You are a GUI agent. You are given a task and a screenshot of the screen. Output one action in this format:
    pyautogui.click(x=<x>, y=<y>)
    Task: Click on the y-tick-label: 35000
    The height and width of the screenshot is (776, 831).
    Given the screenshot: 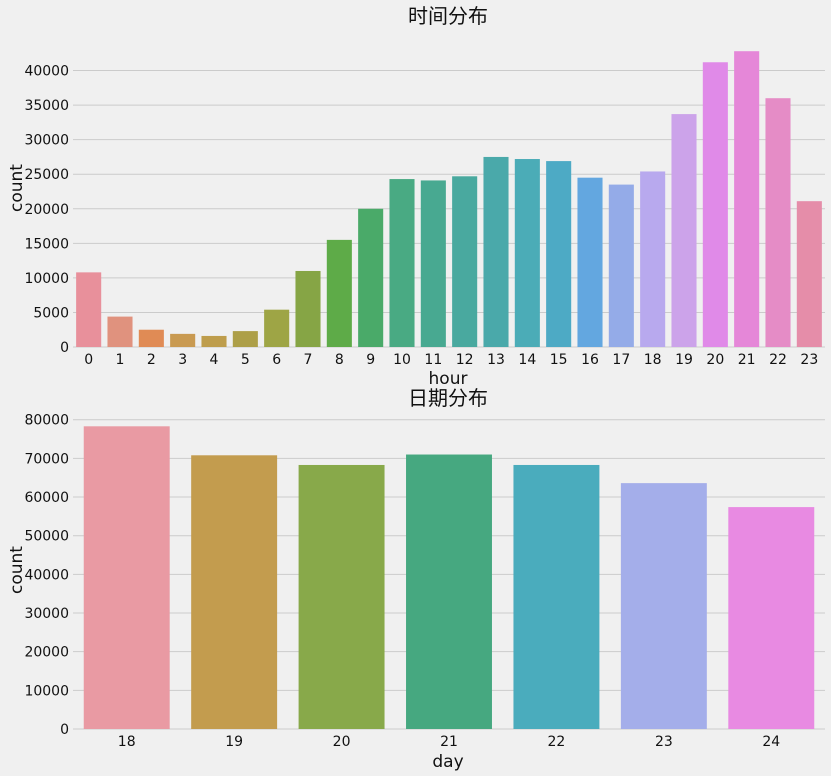 What is the action you would take?
    pyautogui.click(x=46, y=106)
    